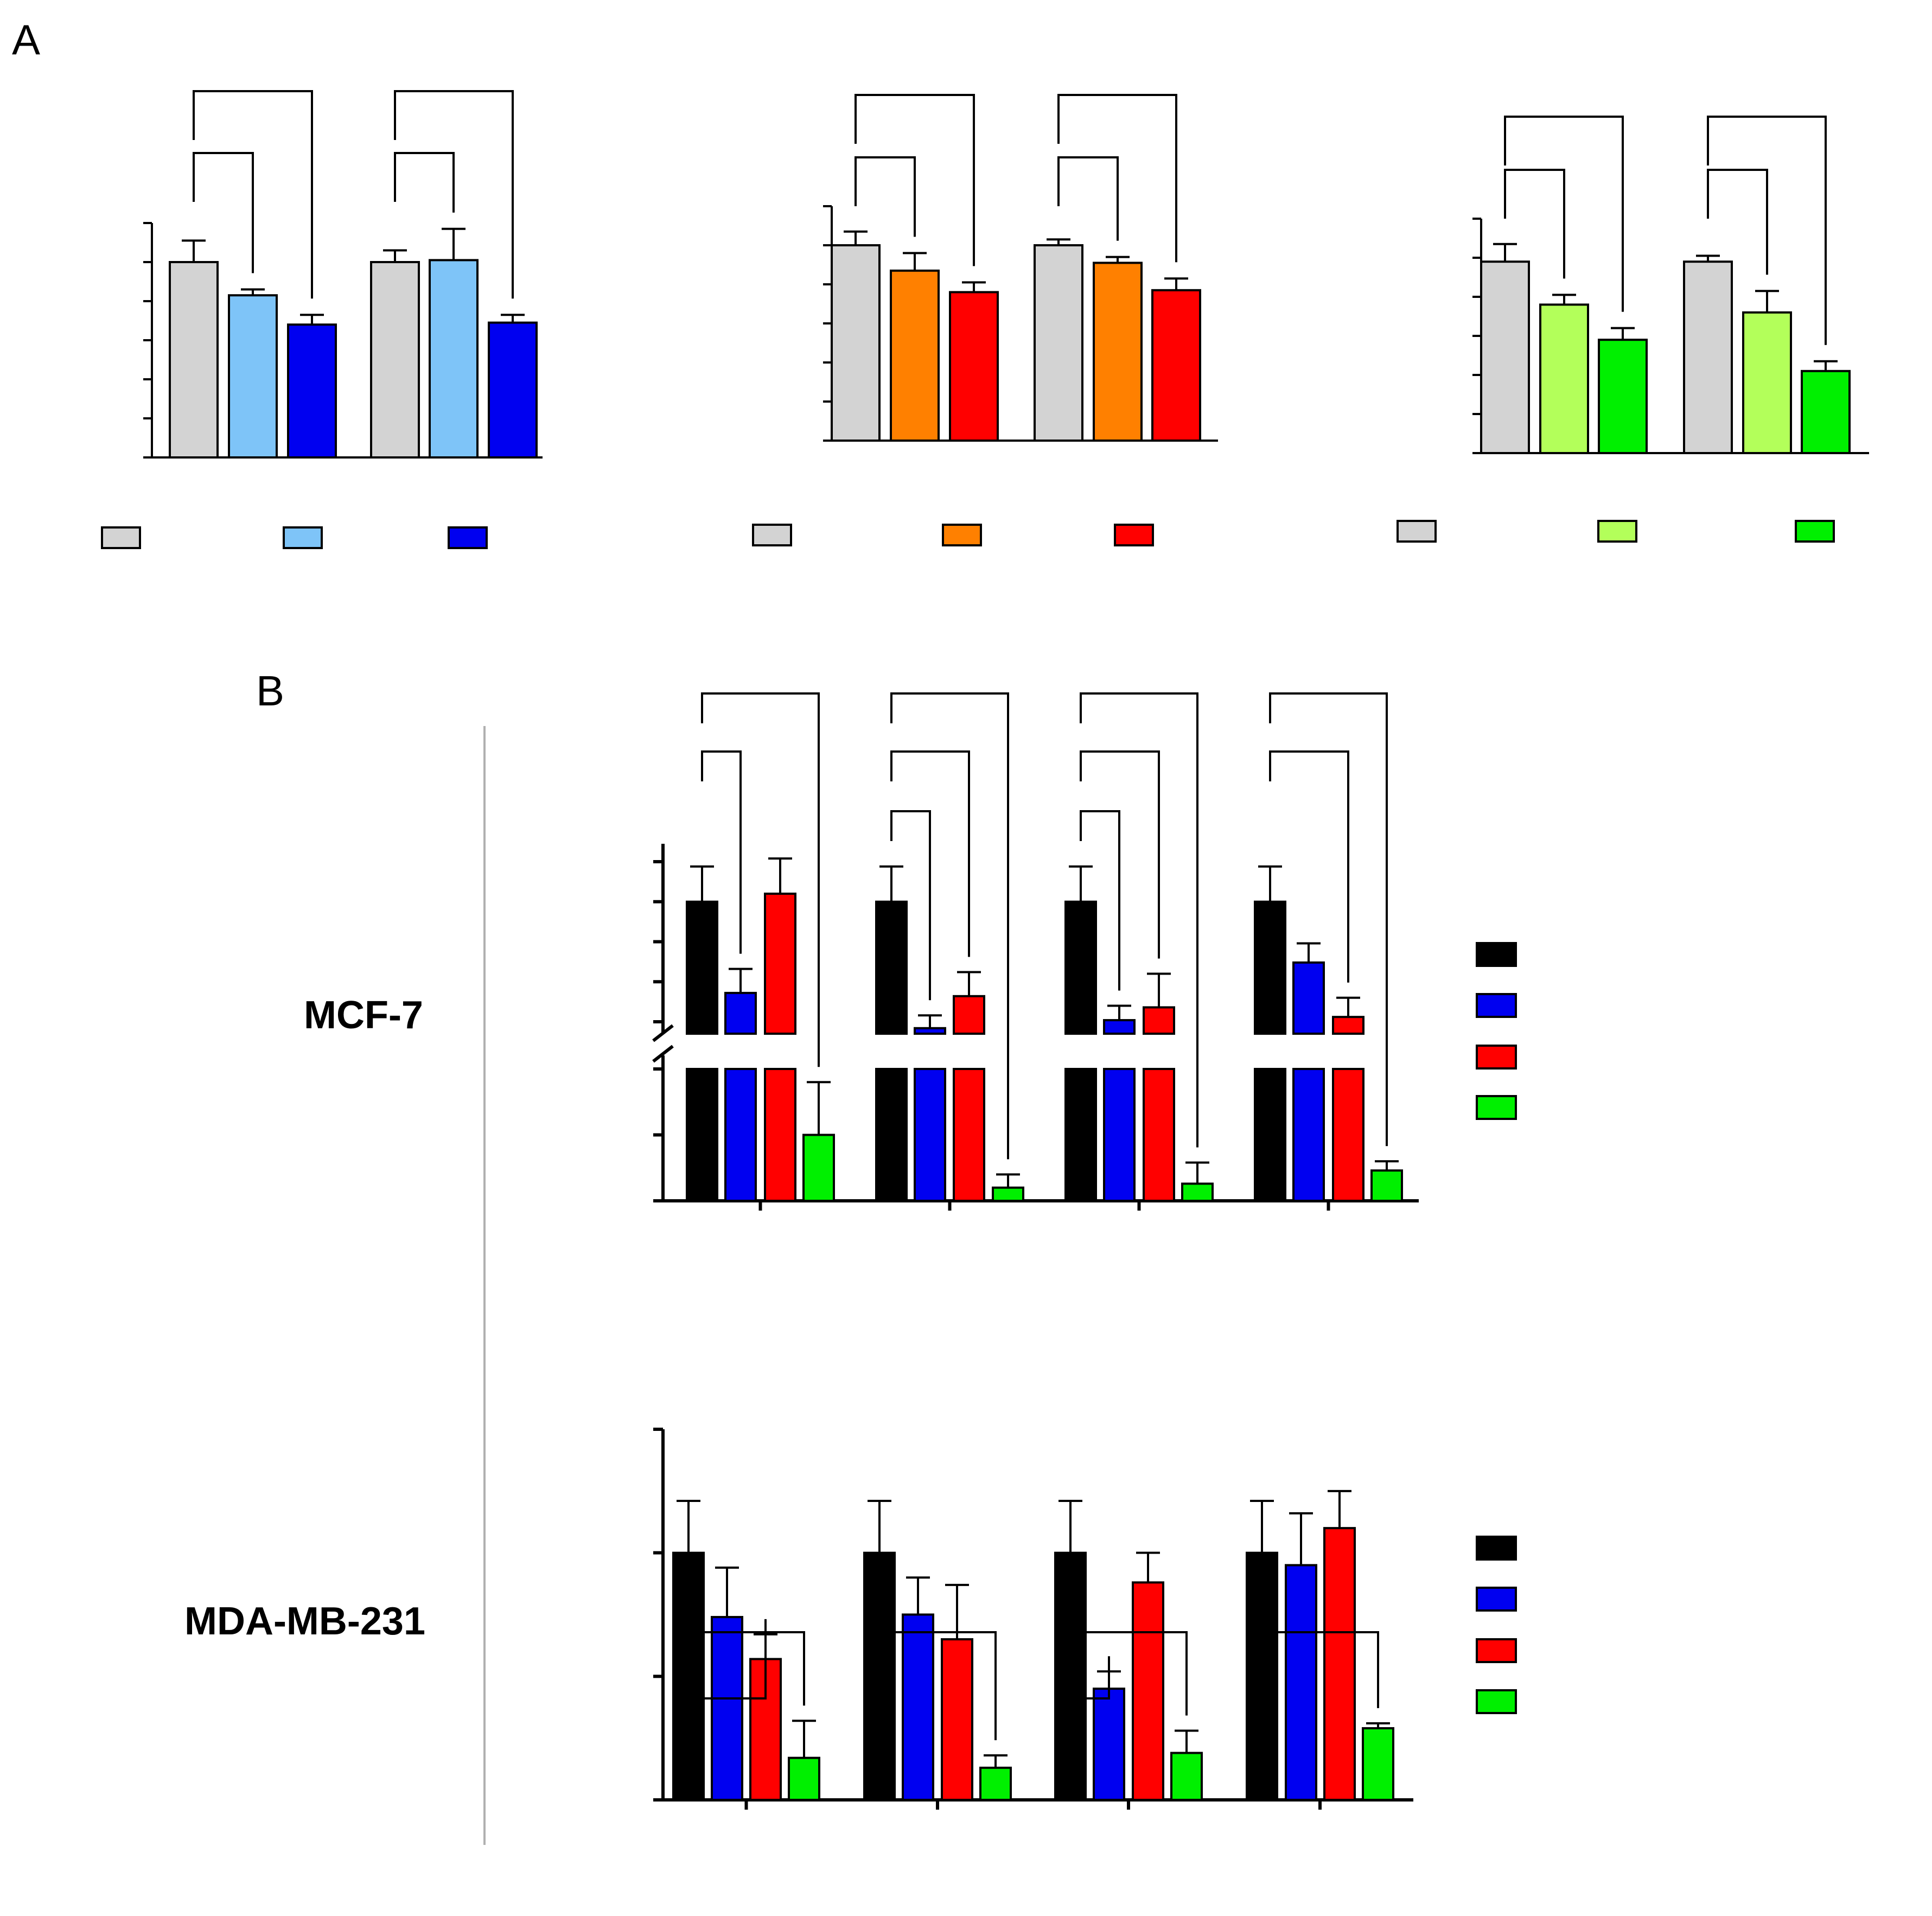 The width and height of the screenshot is (1932, 1916). I want to click on legend-swatch-12-5-m, so click(1617, 531).